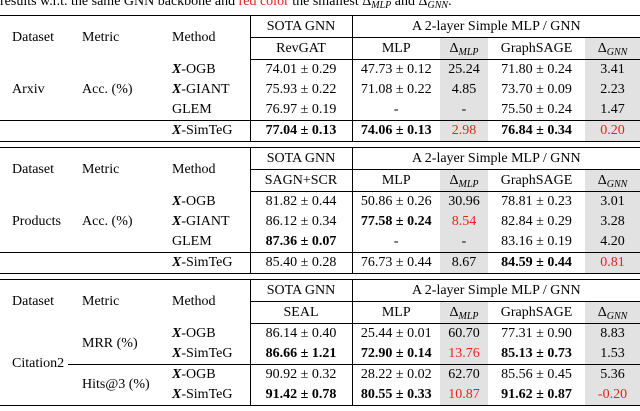 This screenshot has width=640, height=411. What do you see at coordinates (464, 69) in the screenshot?
I see `value-cell: 25.24` at bounding box center [464, 69].